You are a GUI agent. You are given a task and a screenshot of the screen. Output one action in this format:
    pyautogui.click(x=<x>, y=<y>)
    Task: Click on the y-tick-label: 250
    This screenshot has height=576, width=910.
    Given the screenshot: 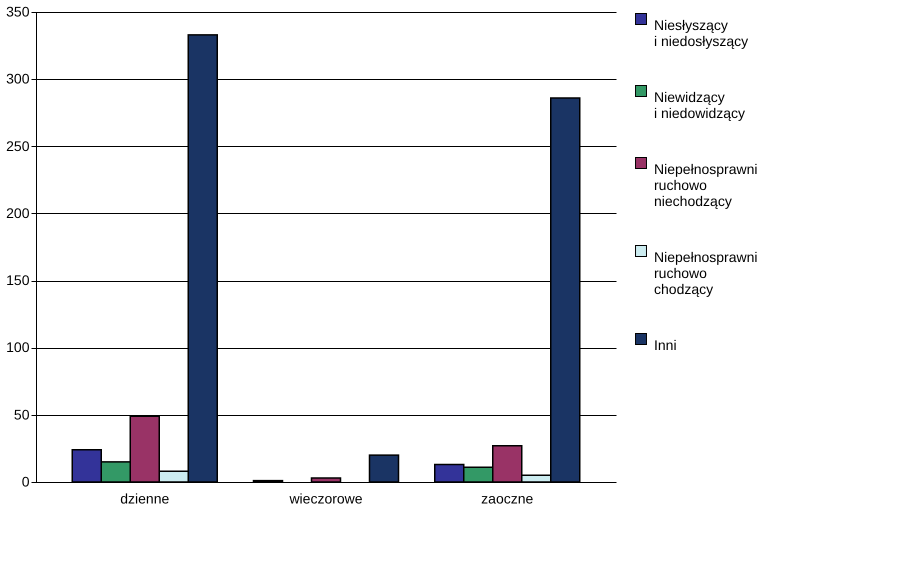 What is the action you would take?
    pyautogui.click(x=18, y=146)
    